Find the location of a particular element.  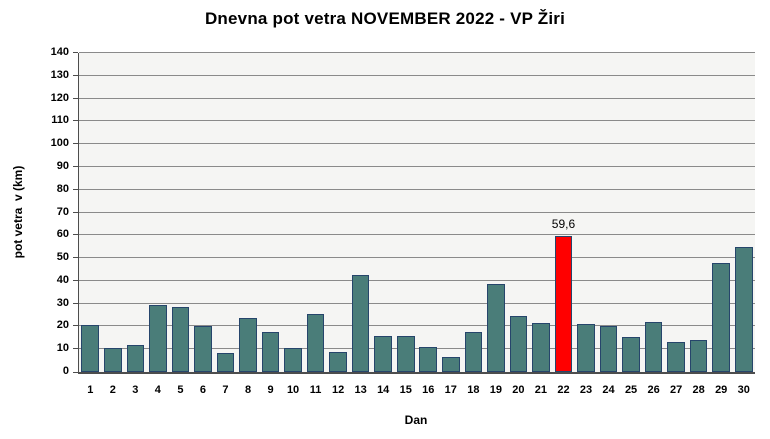

x-tick-label-19: 19 is located at coordinates (495, 390).